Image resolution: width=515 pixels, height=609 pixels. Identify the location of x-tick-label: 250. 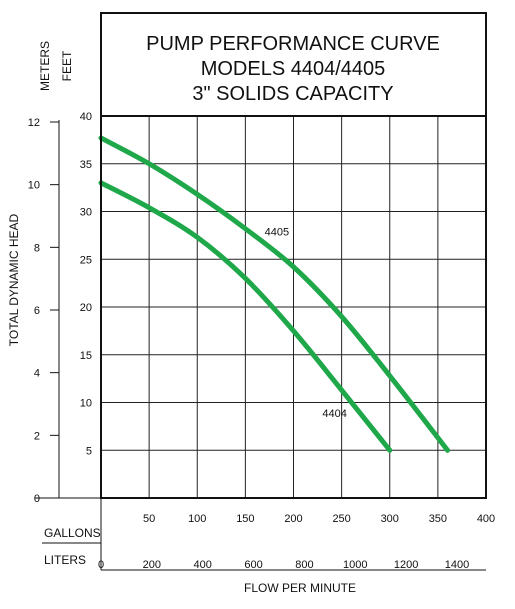
(341, 519).